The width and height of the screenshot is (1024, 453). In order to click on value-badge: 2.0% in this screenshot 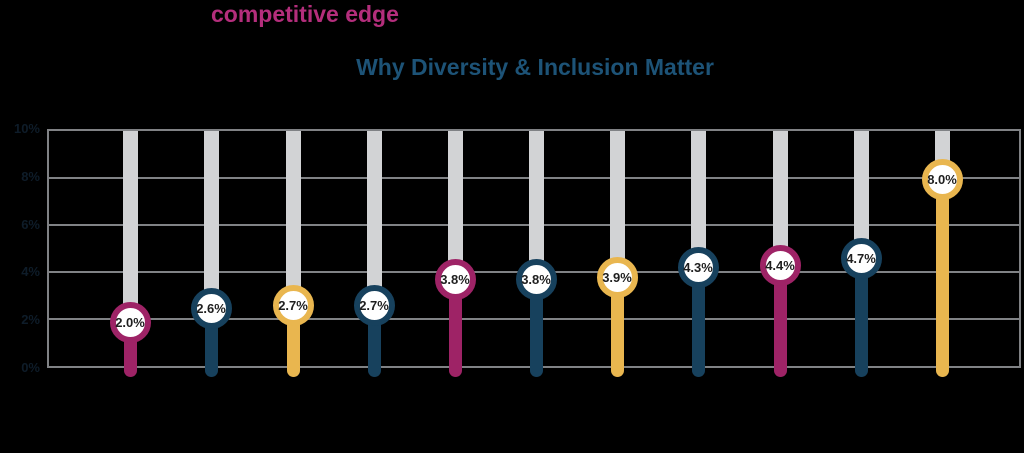, I will do `click(130, 322)`.